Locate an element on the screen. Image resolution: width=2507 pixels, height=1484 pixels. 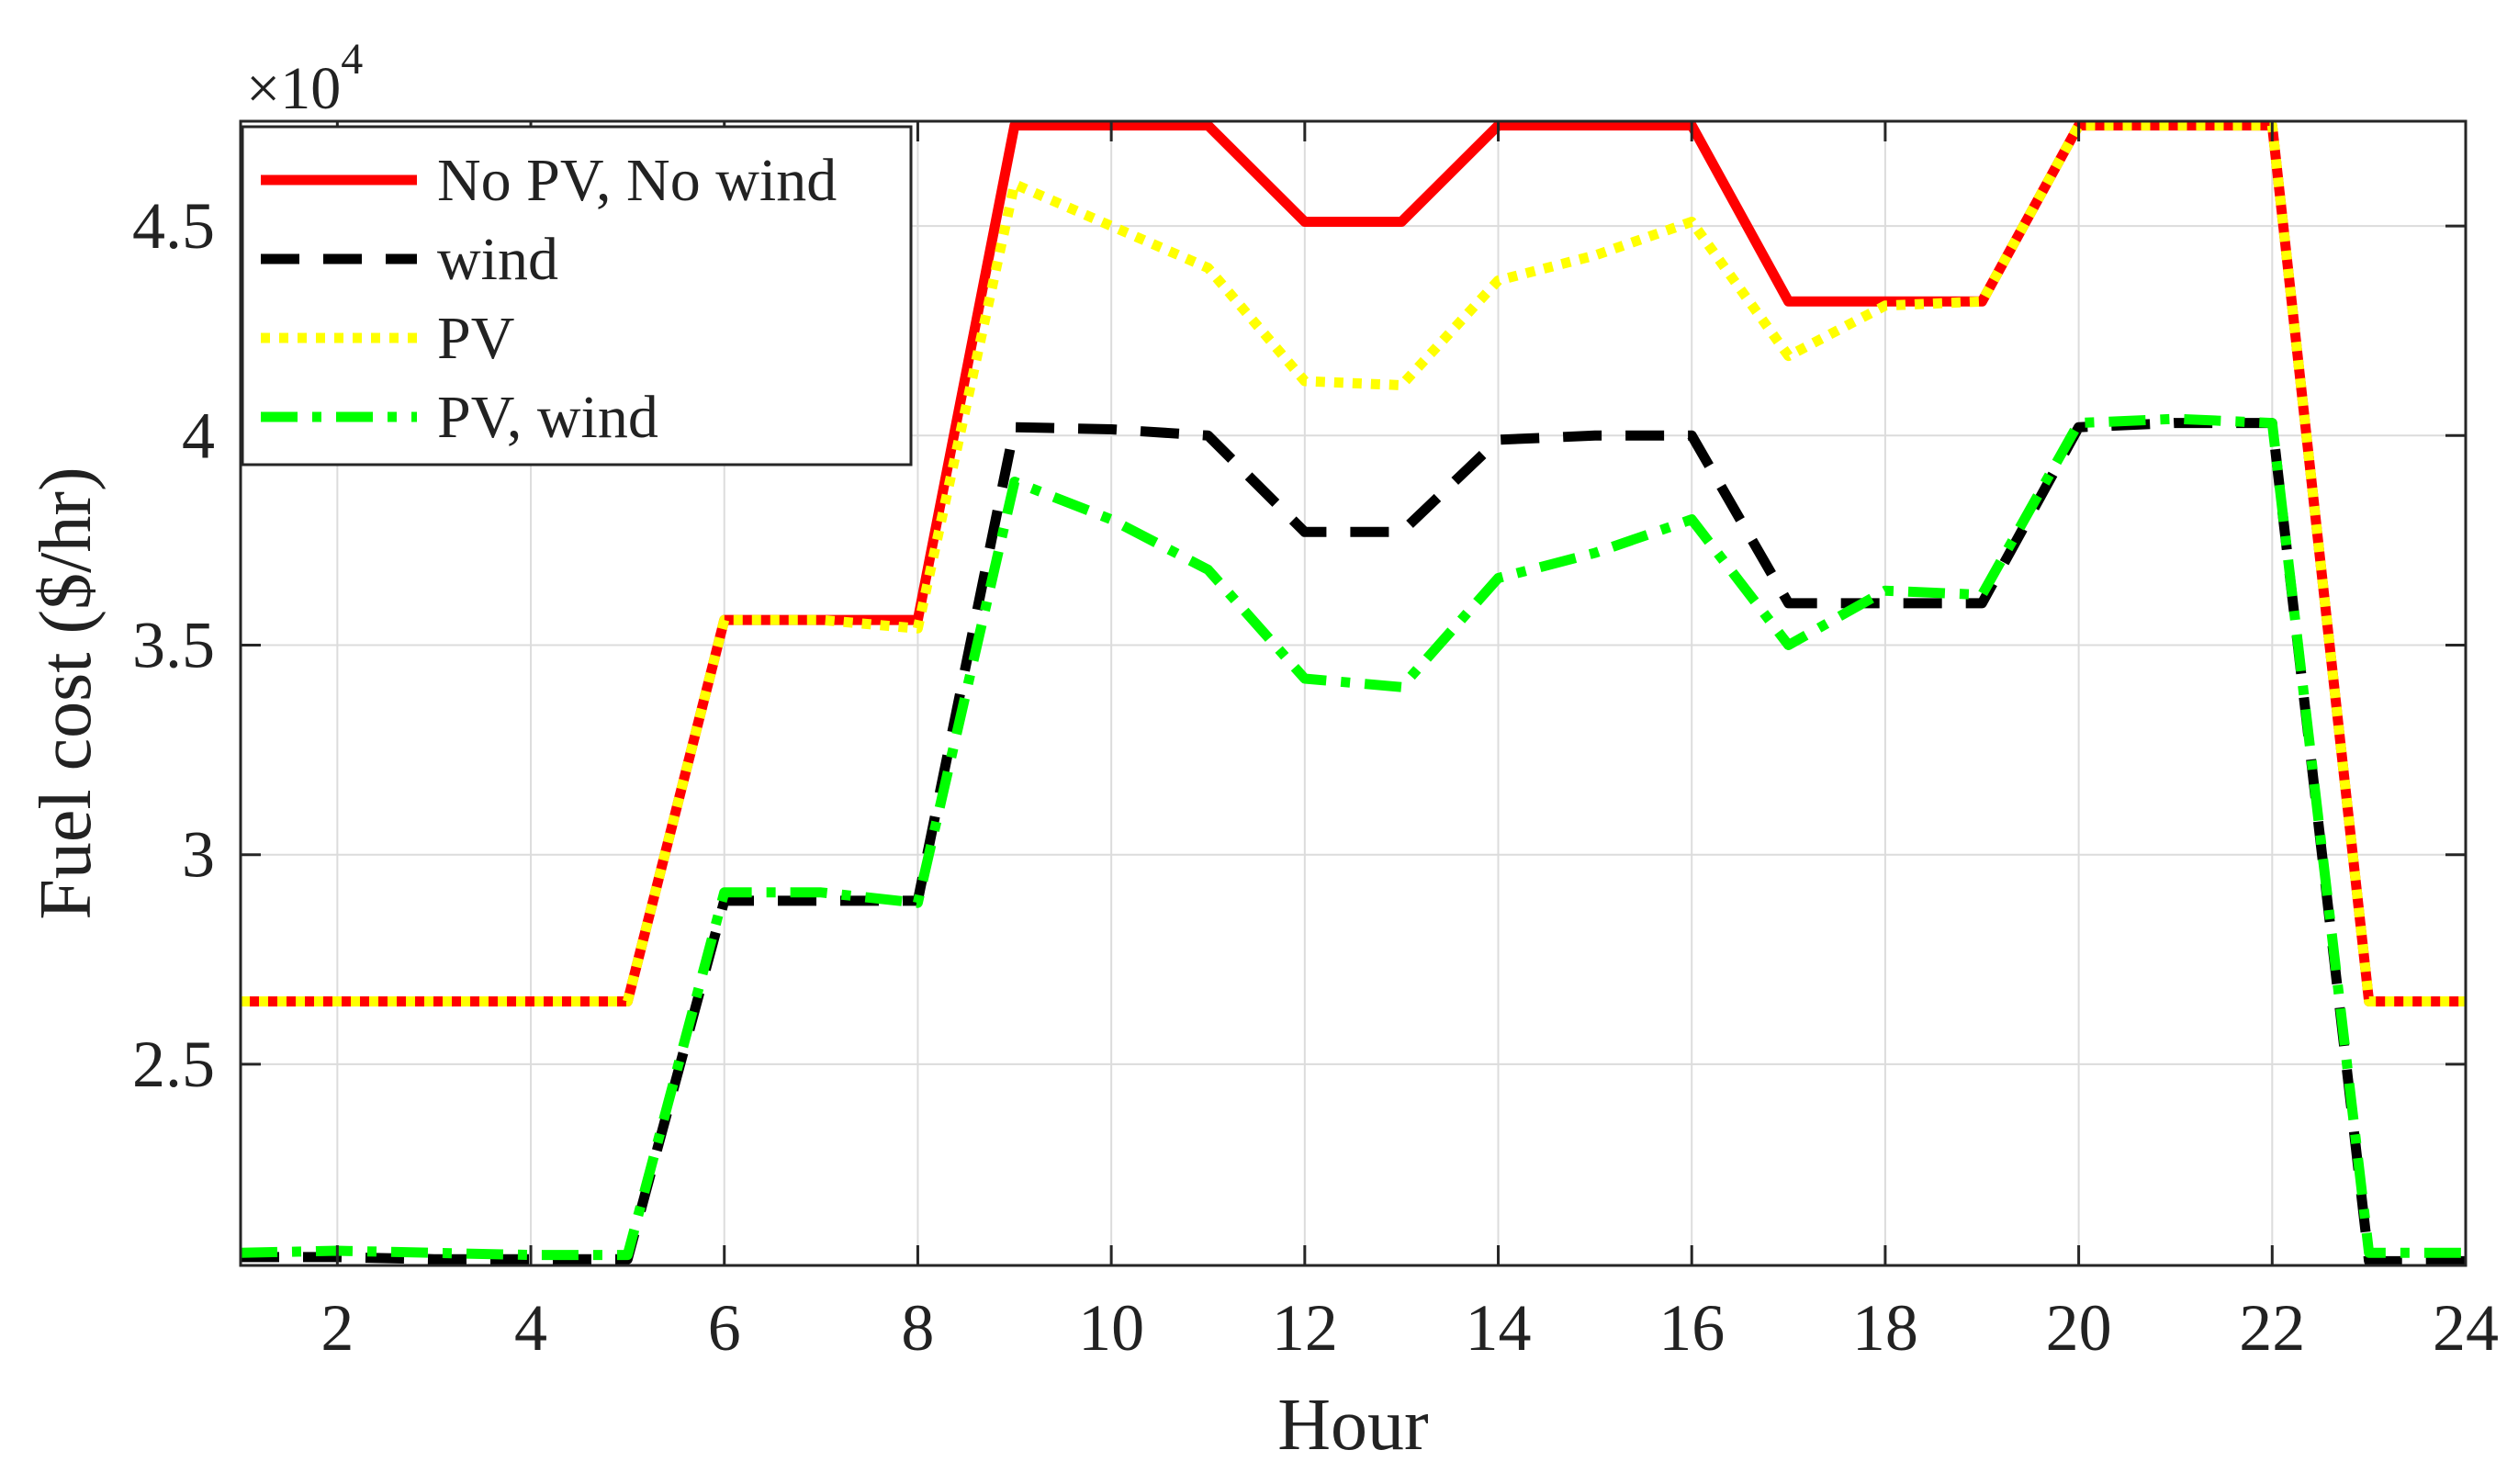
x-tick-label: 24 is located at coordinates (2466, 1328).